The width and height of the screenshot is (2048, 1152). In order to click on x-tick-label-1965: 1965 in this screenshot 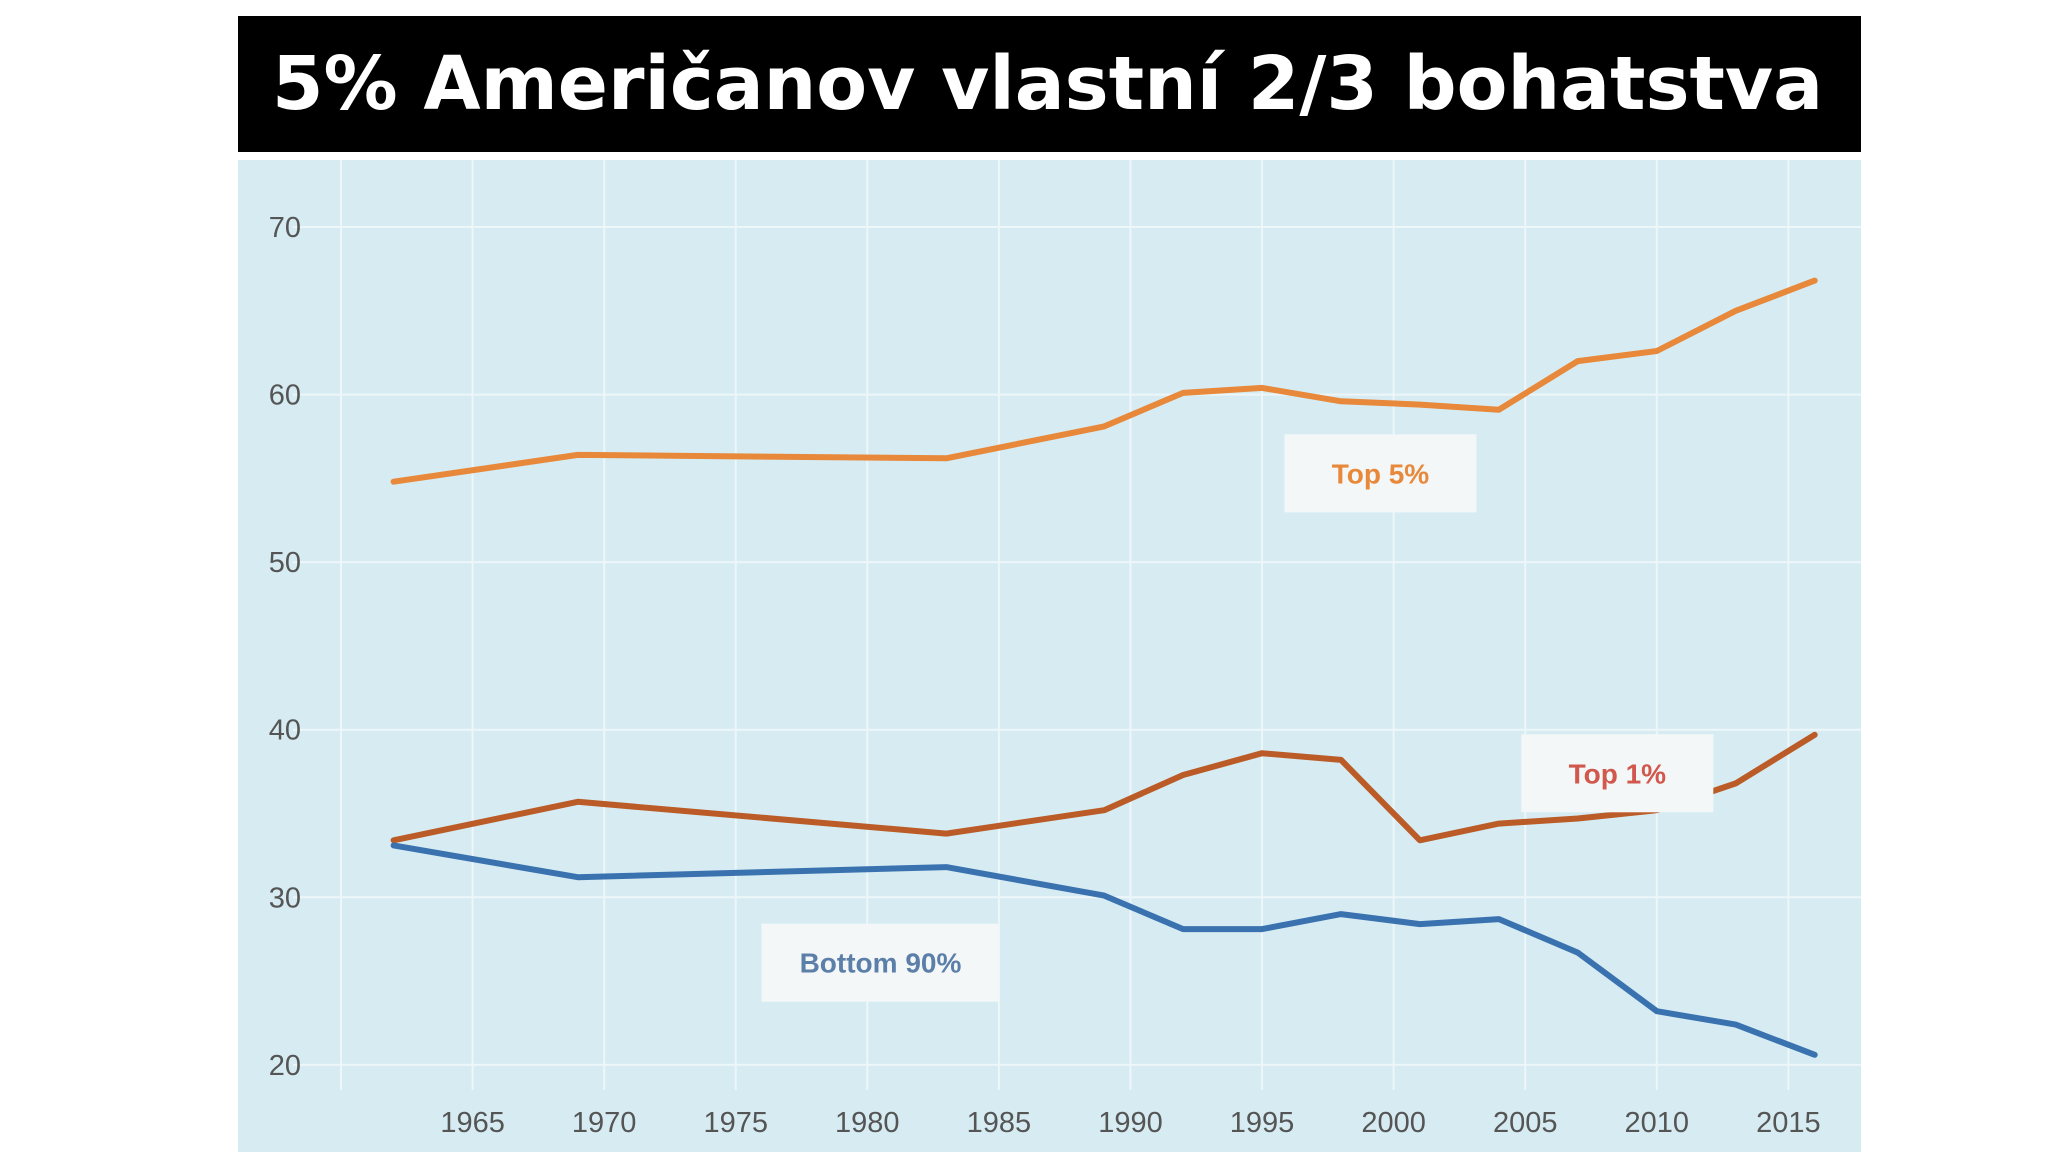, I will do `click(472, 1123)`.